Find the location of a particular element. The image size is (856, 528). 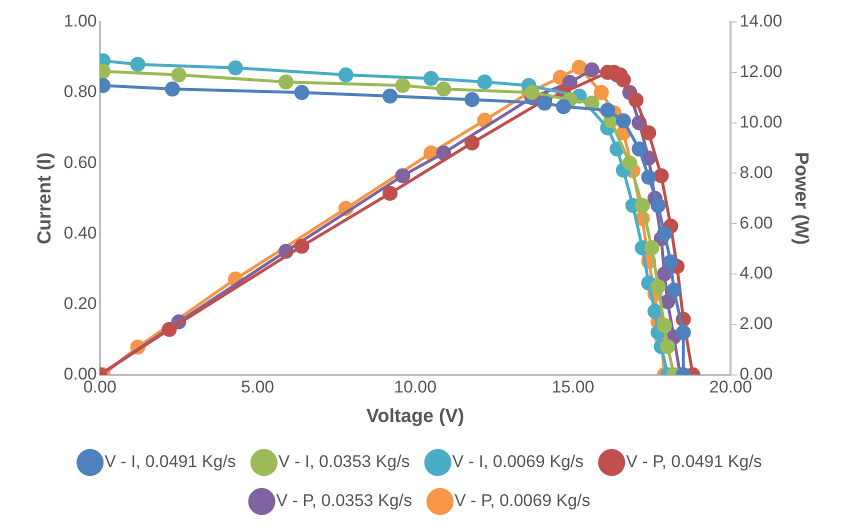

legend-label: V - I, 0.0491 Kg/s is located at coordinates (170, 462).